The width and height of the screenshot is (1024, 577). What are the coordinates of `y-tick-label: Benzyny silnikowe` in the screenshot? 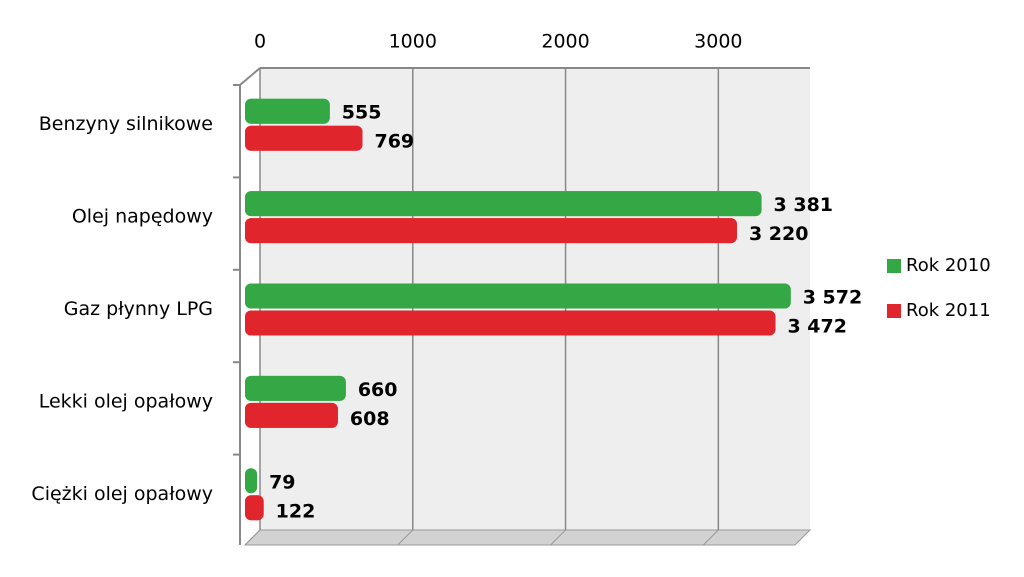 It's located at (126, 124).